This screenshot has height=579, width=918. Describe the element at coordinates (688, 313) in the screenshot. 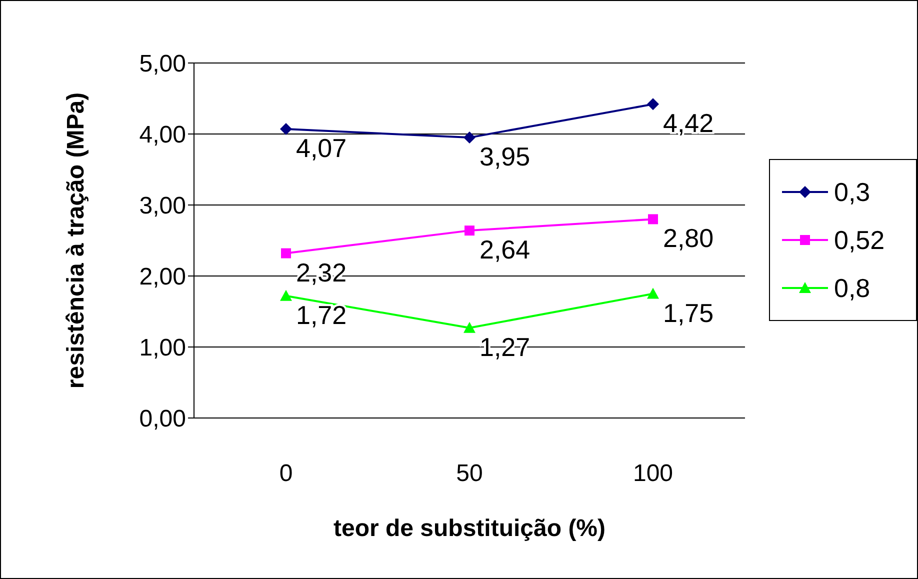

I see `data-label: 1,75` at that location.